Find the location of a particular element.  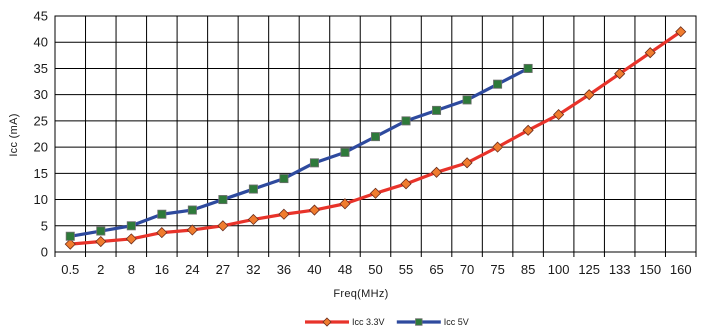

x-tick-label: 50 is located at coordinates (375, 269).